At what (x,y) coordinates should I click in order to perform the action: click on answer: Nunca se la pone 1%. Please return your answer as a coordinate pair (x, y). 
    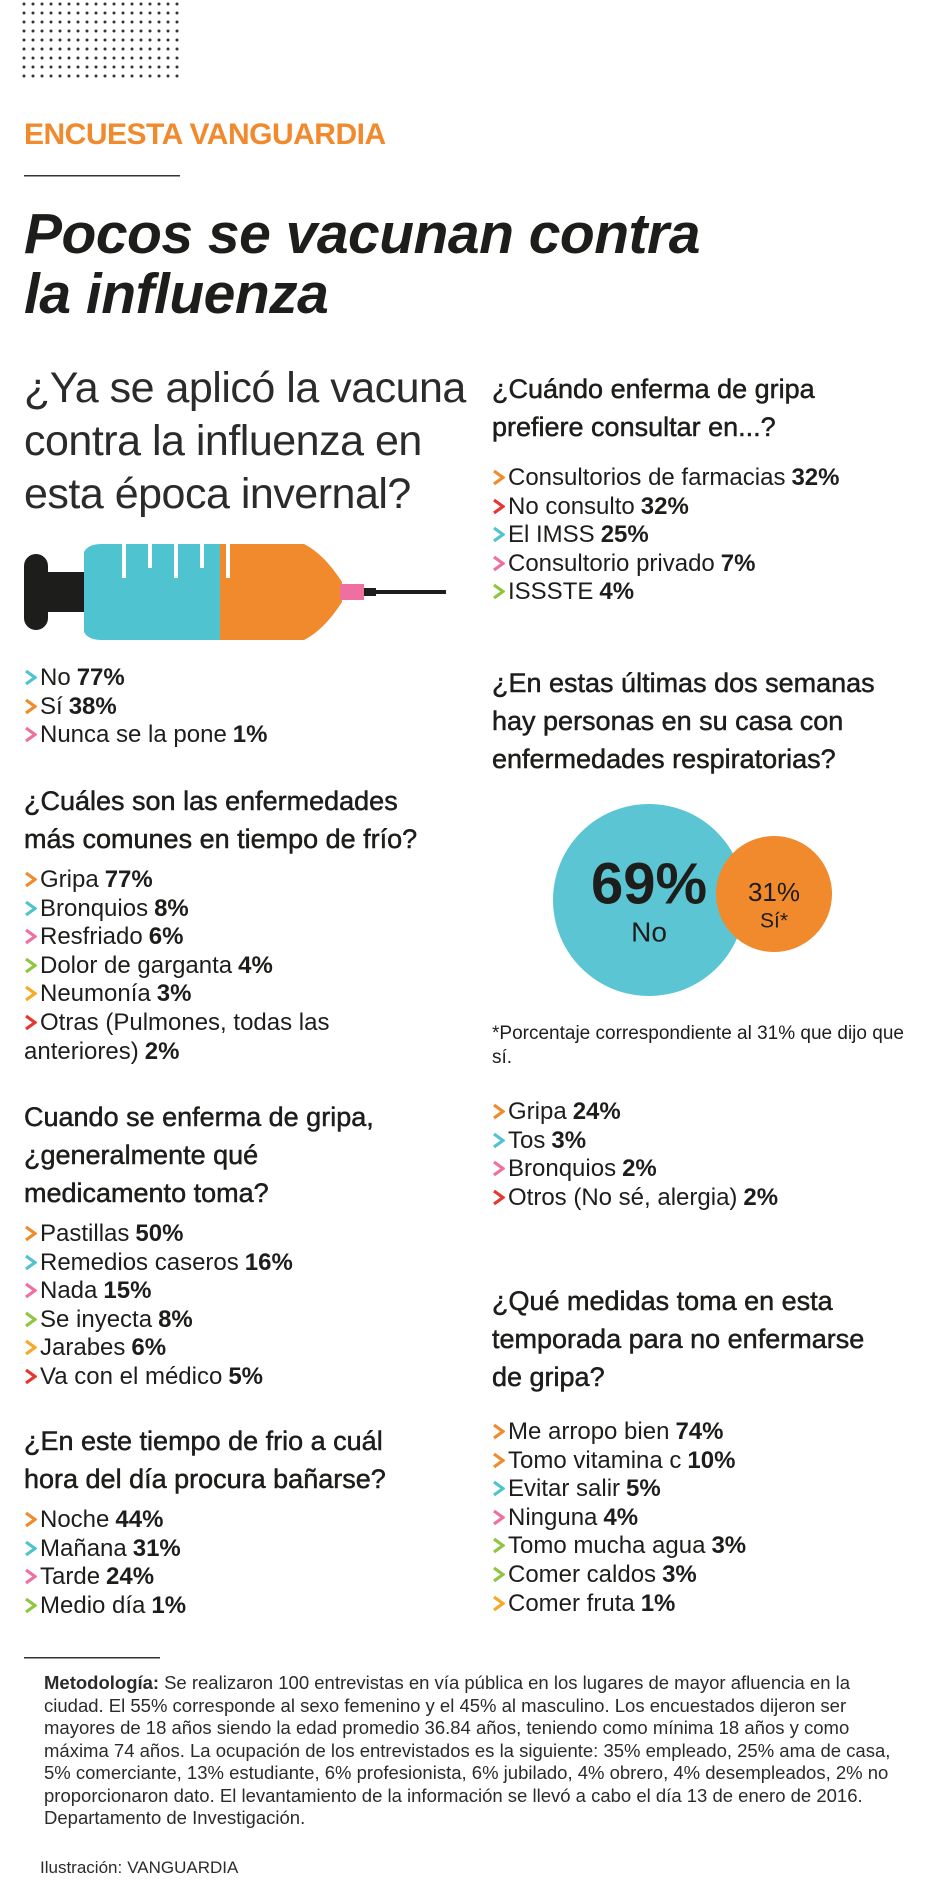
    Looking at the image, I should click on (234, 735).